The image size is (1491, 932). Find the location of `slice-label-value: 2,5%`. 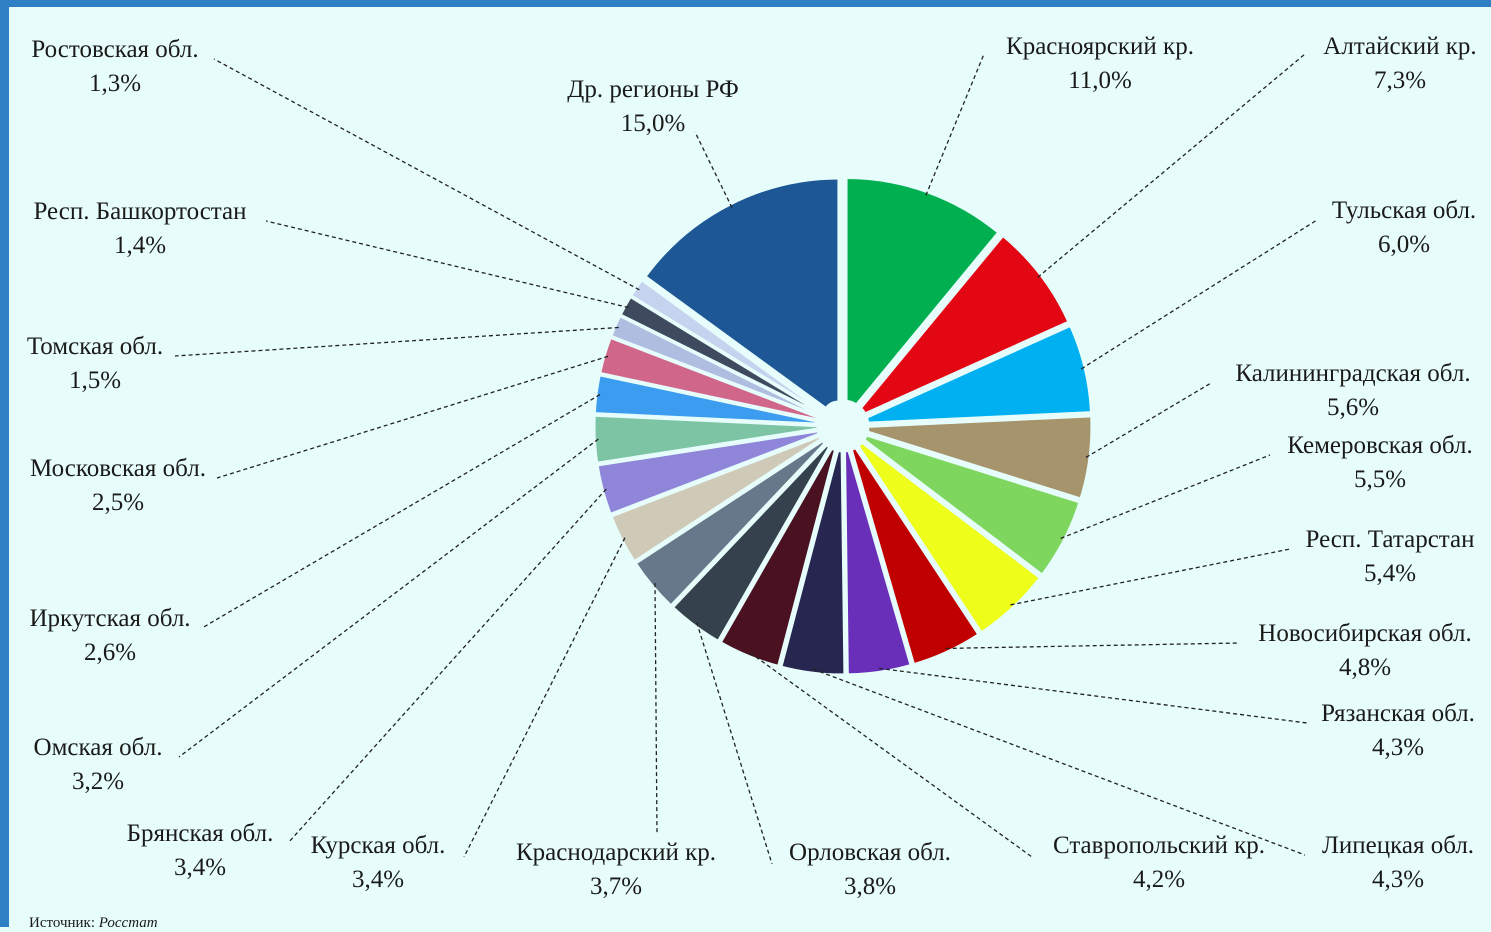

slice-label-value: 2,5% is located at coordinates (118, 502).